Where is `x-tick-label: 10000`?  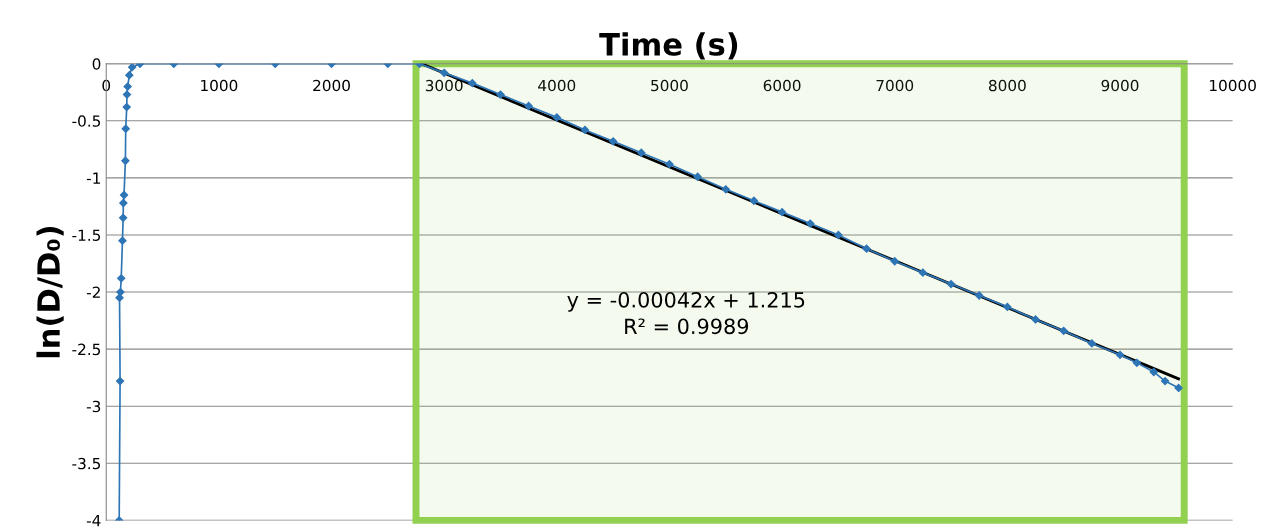
x-tick-label: 10000 is located at coordinates (1233, 85).